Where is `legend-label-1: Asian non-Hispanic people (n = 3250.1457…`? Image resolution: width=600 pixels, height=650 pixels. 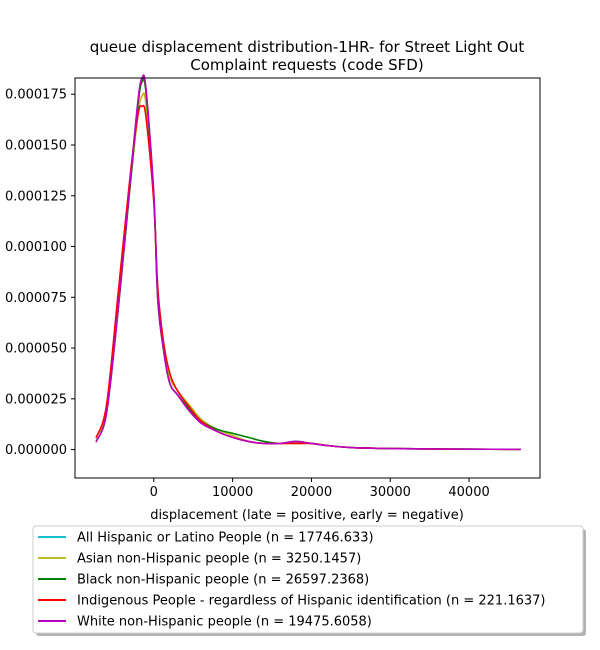 legend-label-1: Asian non-Hispanic people (n = 3250.1457… is located at coordinates (219, 559).